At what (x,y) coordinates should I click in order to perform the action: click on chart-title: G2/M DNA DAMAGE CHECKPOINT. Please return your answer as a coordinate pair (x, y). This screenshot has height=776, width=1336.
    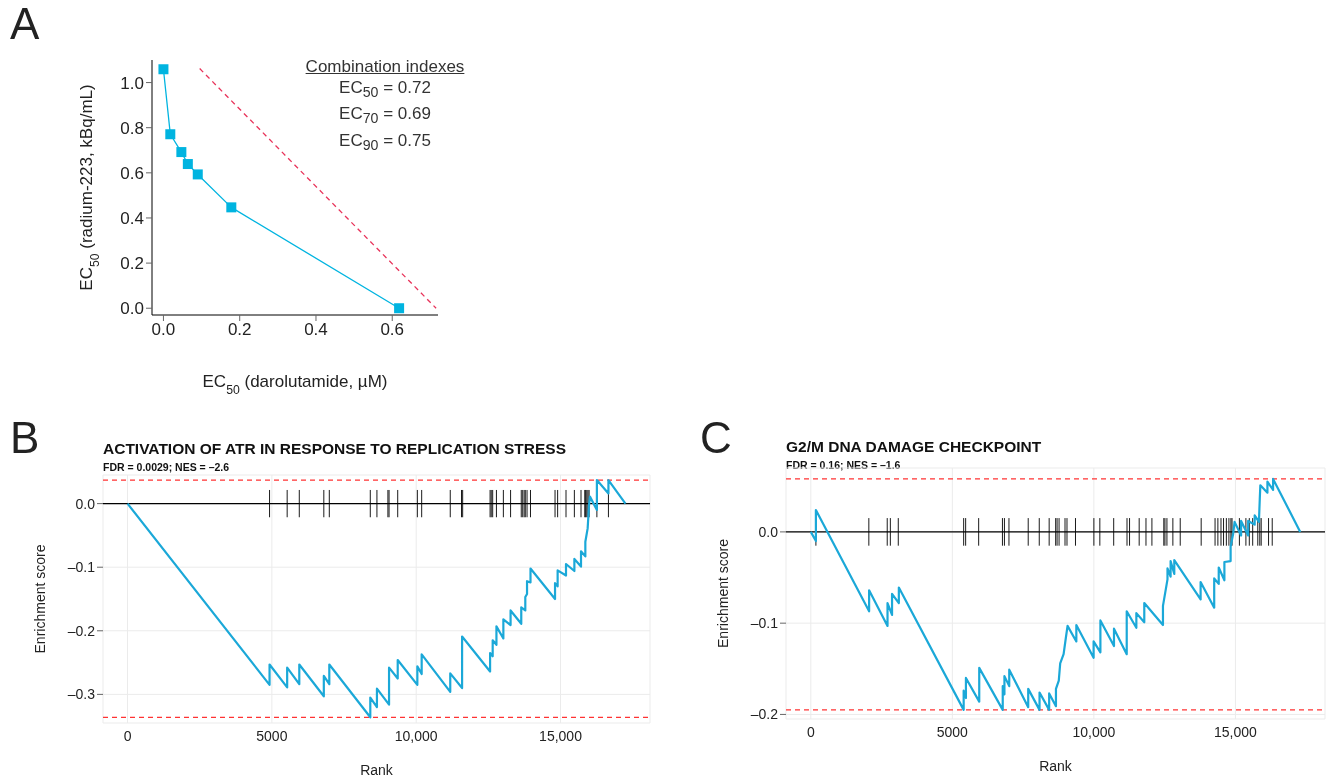
    Looking at the image, I should click on (914, 447).